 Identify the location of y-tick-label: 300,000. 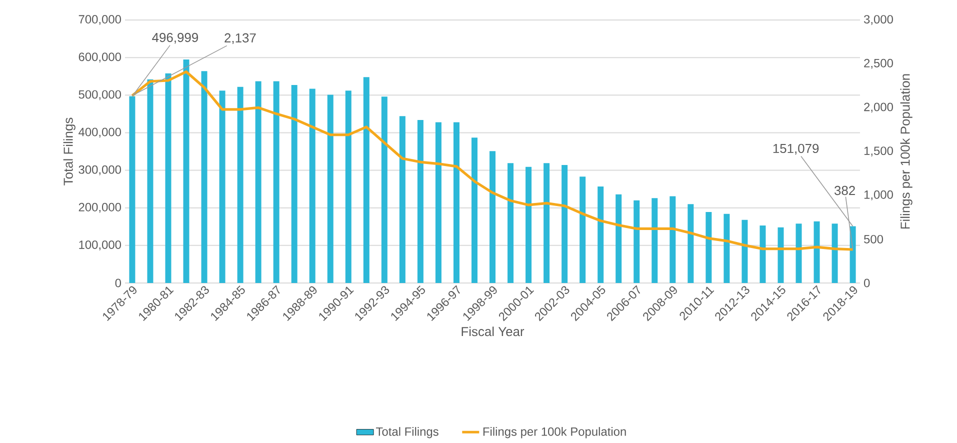
(100, 170).